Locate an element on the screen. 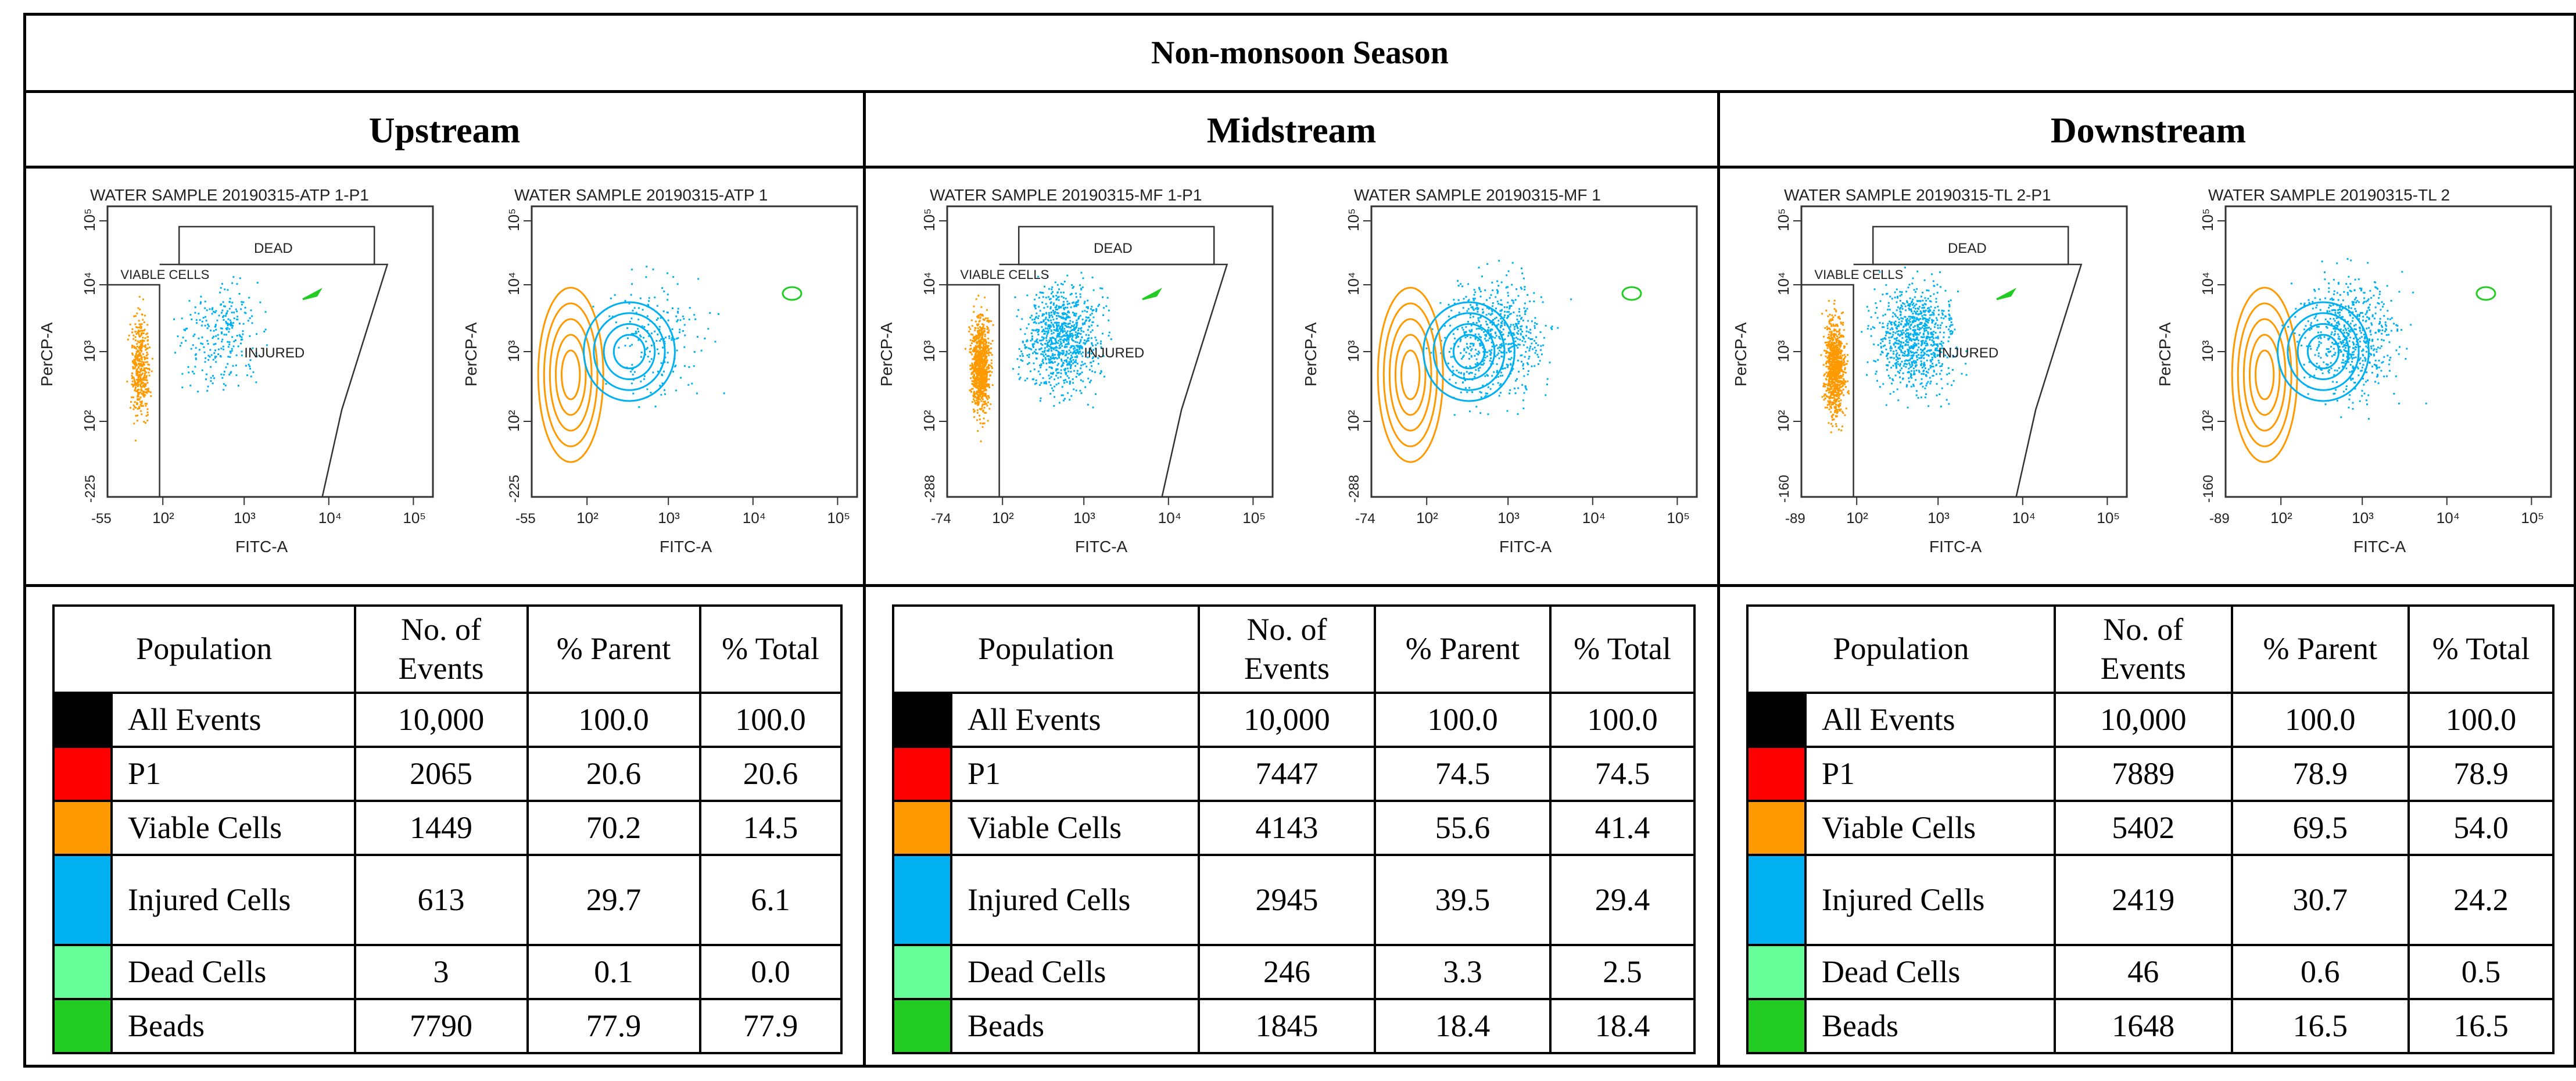 The image size is (2576, 1081). parent-cell: 55.6 is located at coordinates (1462, 828).